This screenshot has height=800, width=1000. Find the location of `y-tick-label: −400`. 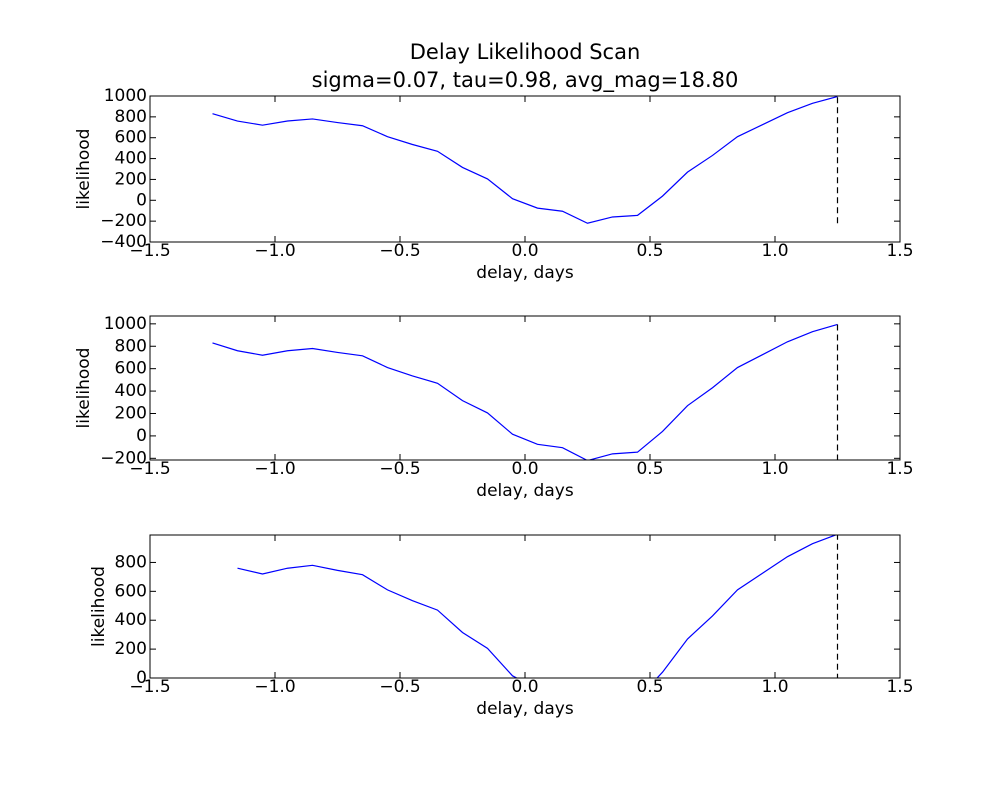

y-tick-label: −400 is located at coordinates (123, 242).